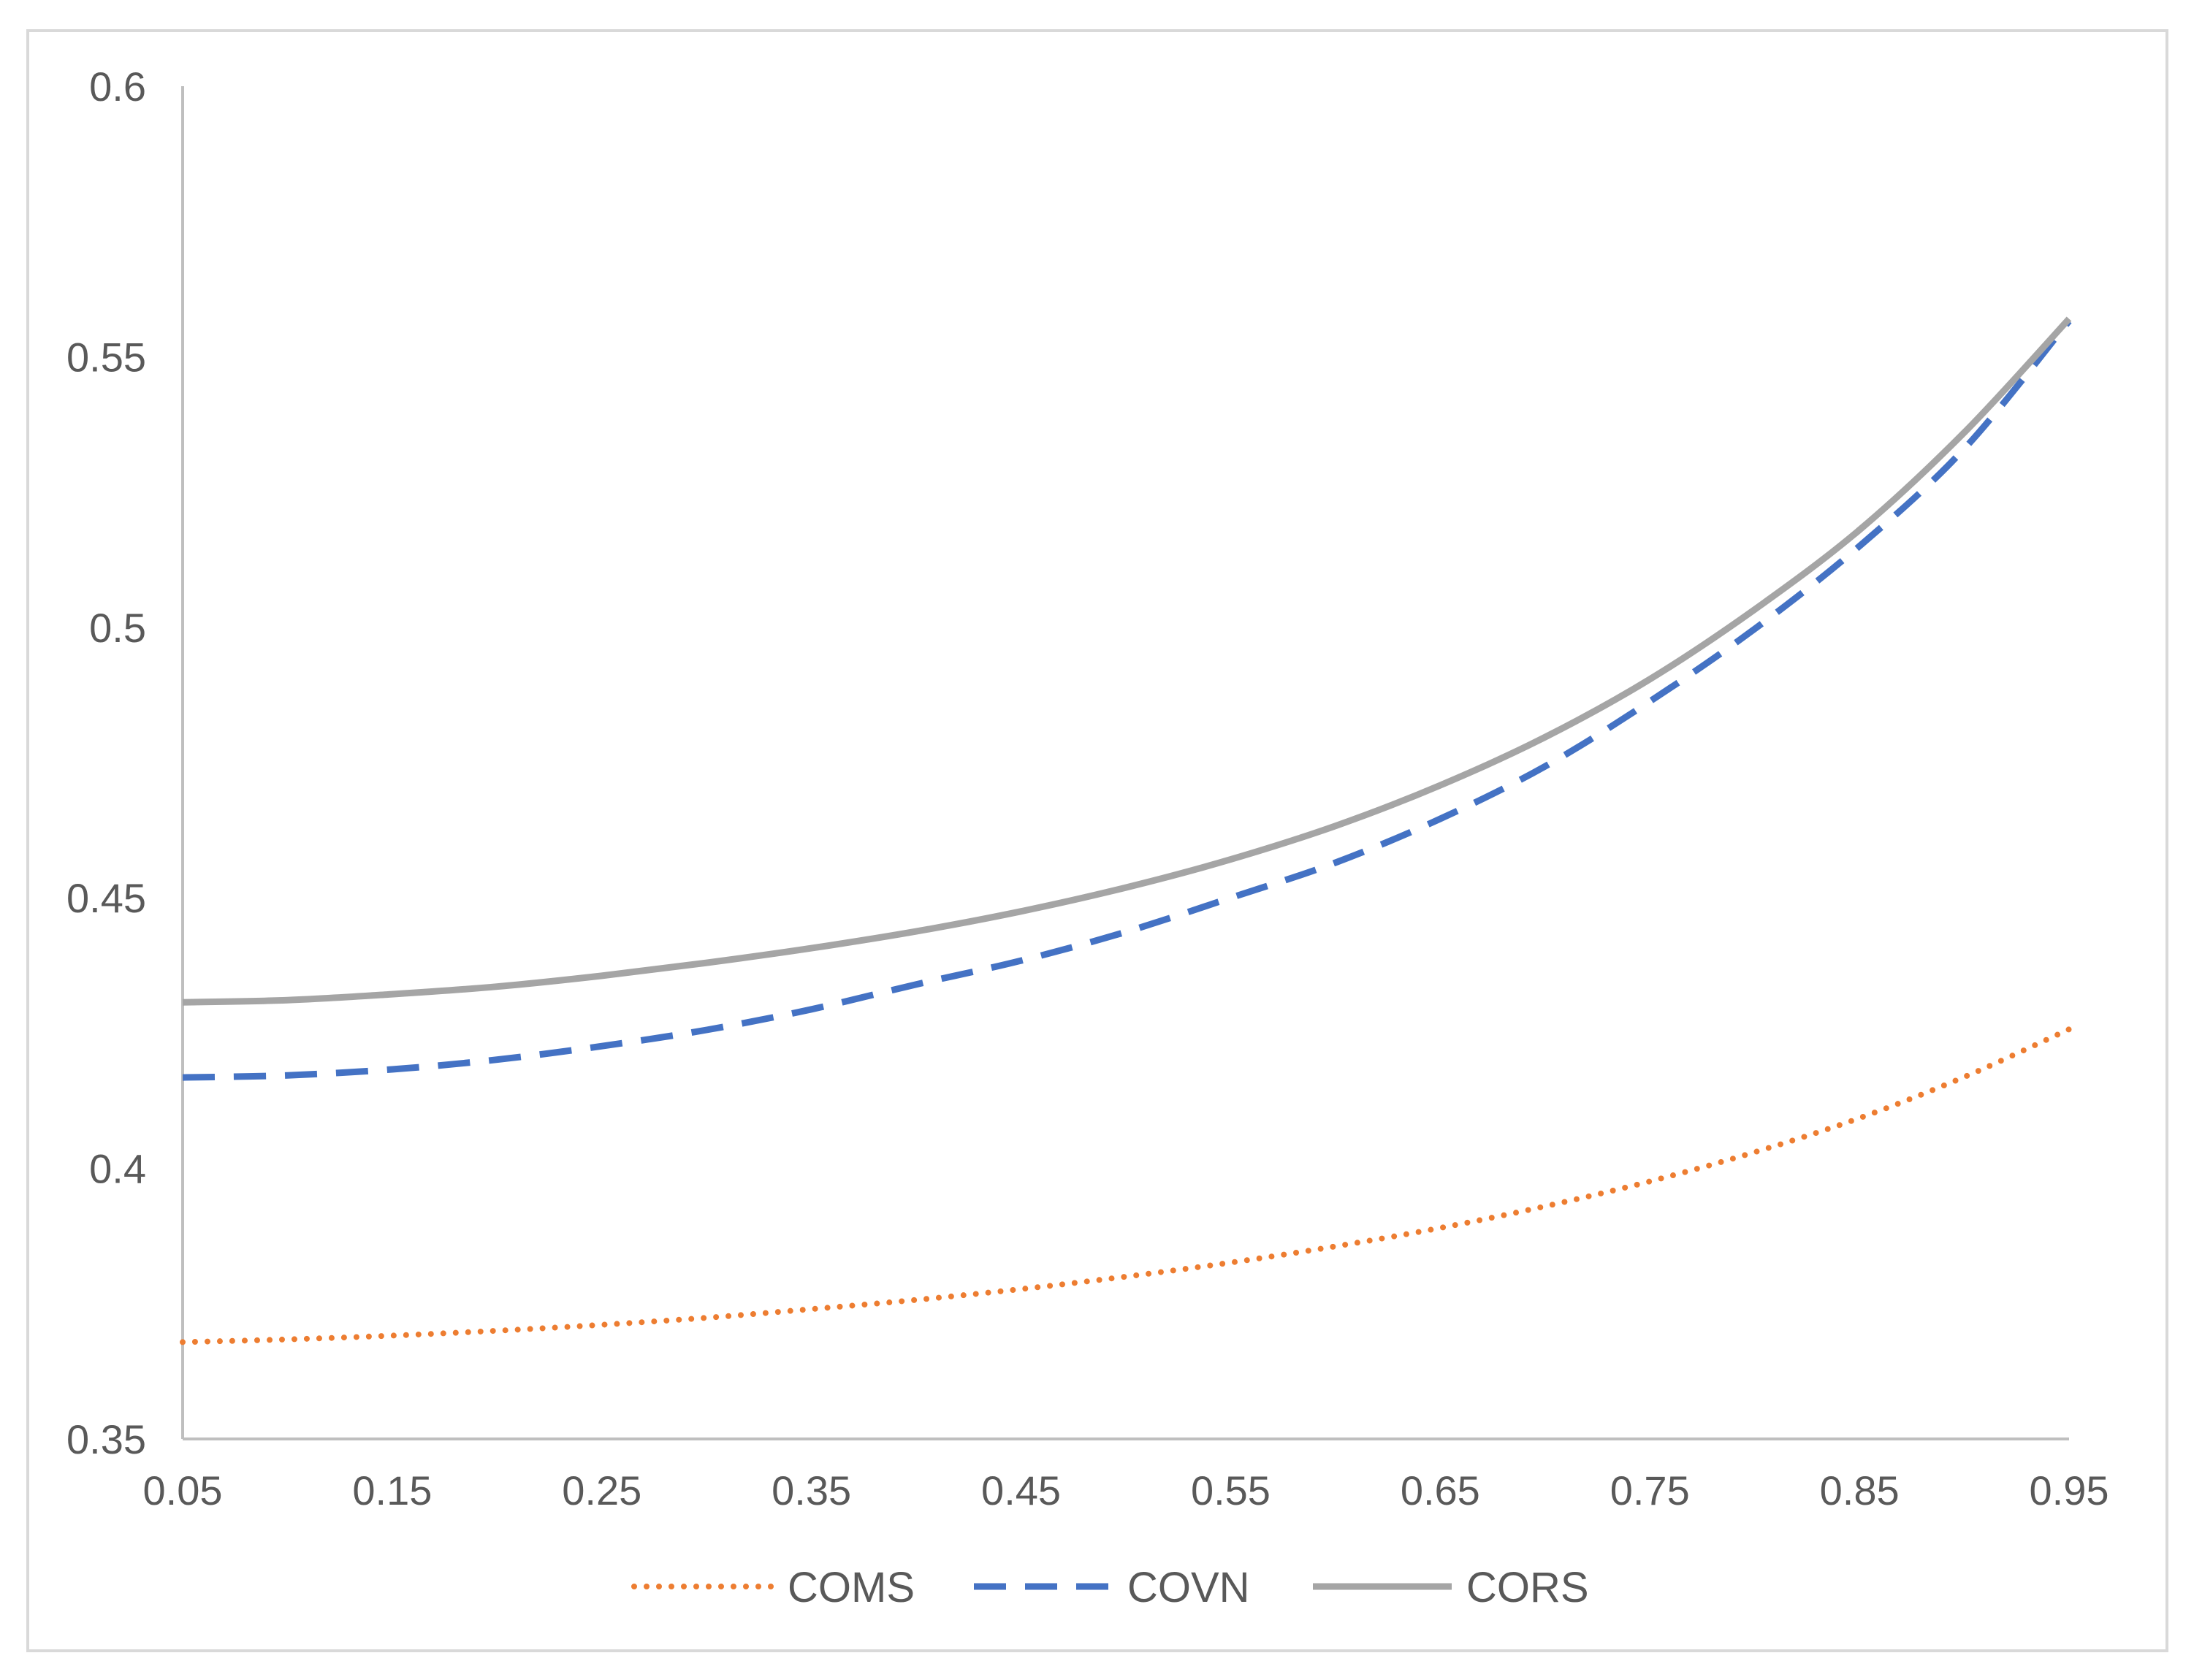  What do you see at coordinates (392, 1490) in the screenshot?
I see `x-tick-label: 0.15` at bounding box center [392, 1490].